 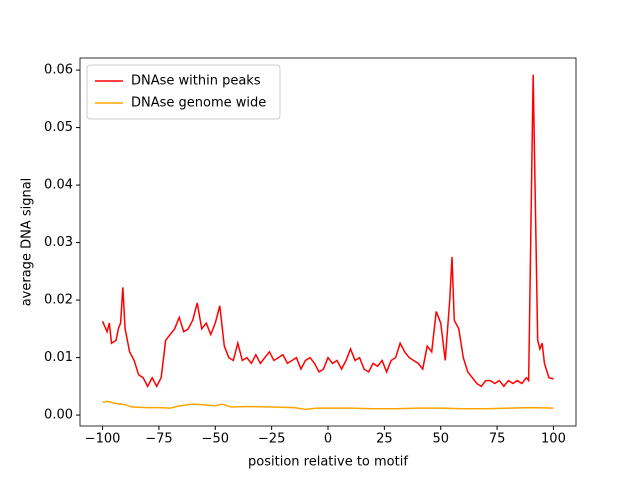 I want to click on x-tick-label: 100, so click(x=553, y=439).